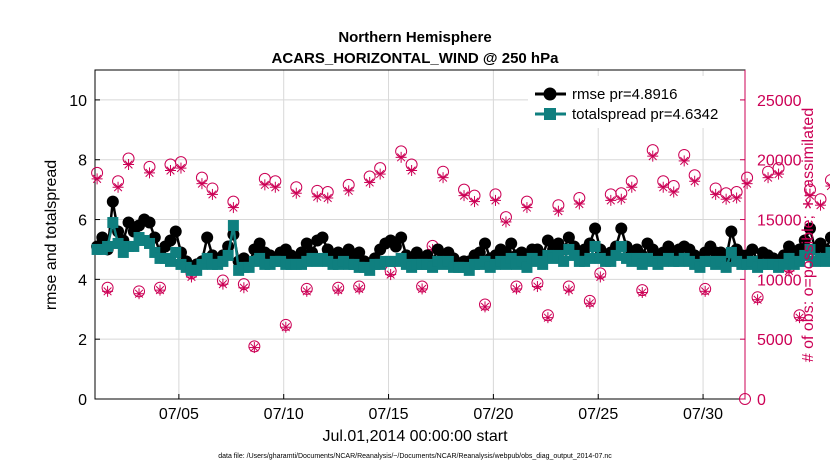  Describe the element at coordinates (82, 221) in the screenshot. I see `y-left-tick-label: 6` at that location.